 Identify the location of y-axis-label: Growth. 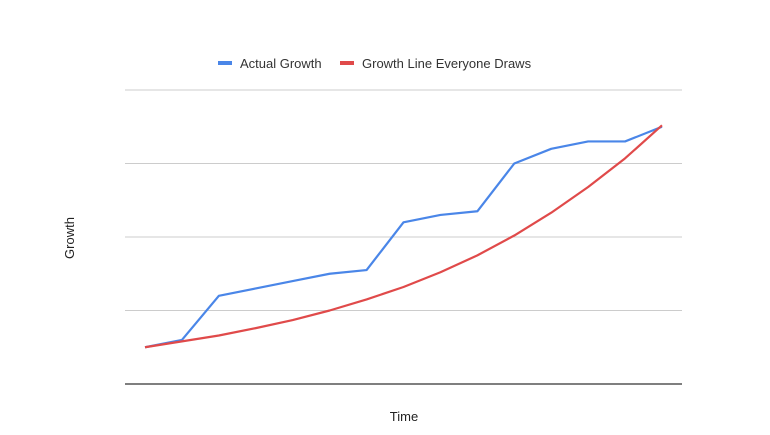
(69, 238).